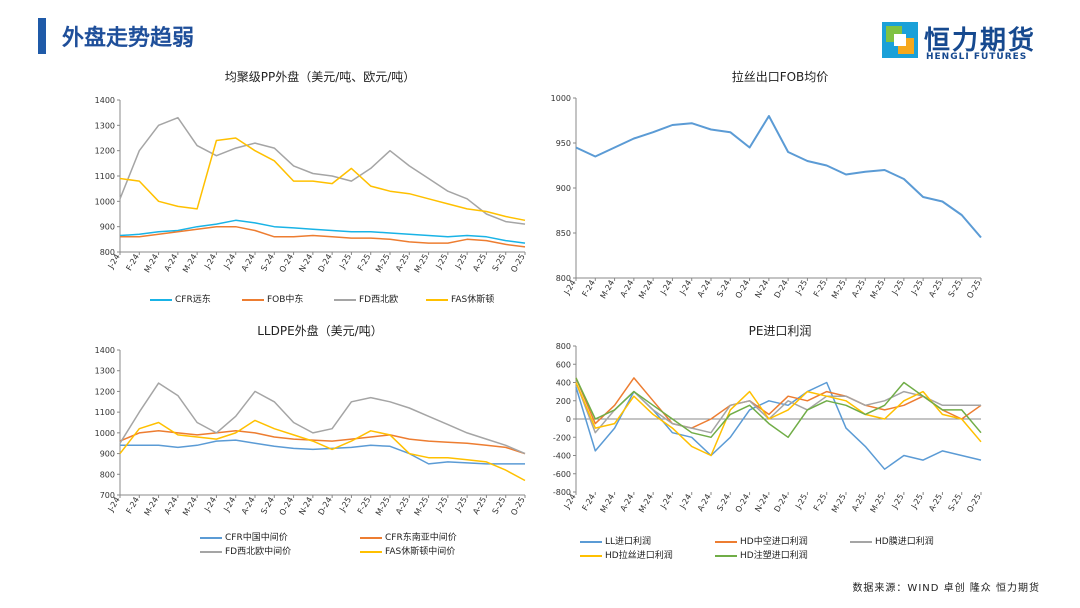 The height and width of the screenshot is (608, 1080). Describe the element at coordinates (562, 474) in the screenshot. I see `y-tick-label: -600` at that location.